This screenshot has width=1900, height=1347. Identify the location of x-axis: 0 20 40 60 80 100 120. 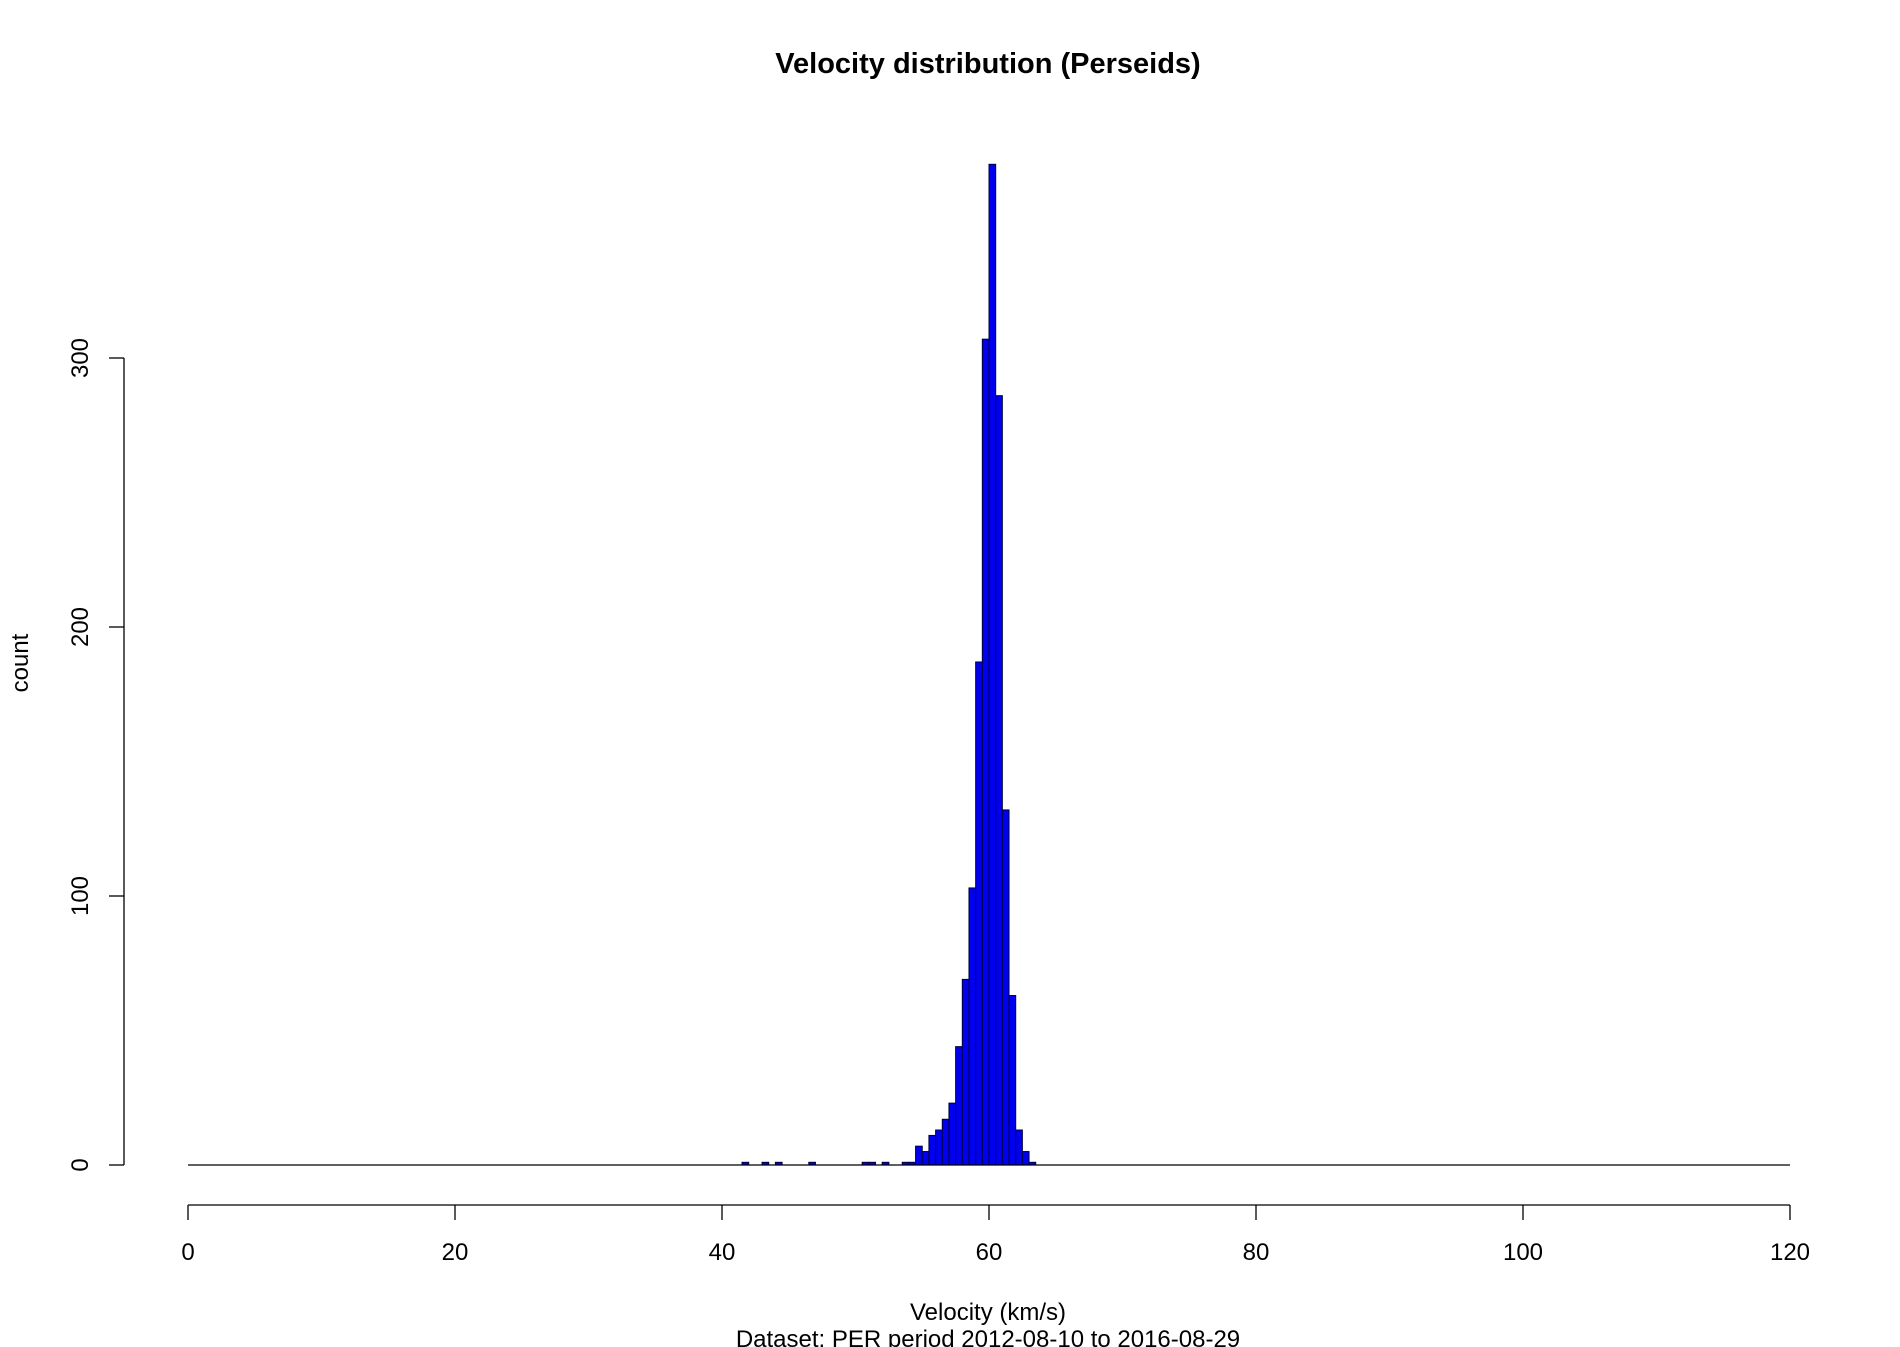
(995, 1235).